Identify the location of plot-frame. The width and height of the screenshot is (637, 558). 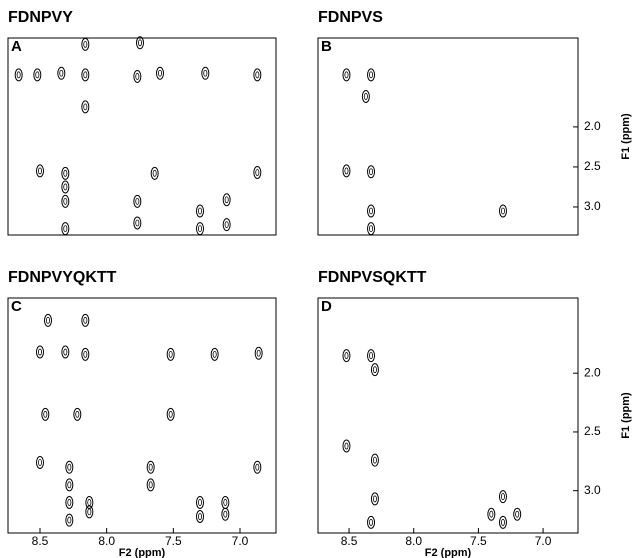
(448, 136).